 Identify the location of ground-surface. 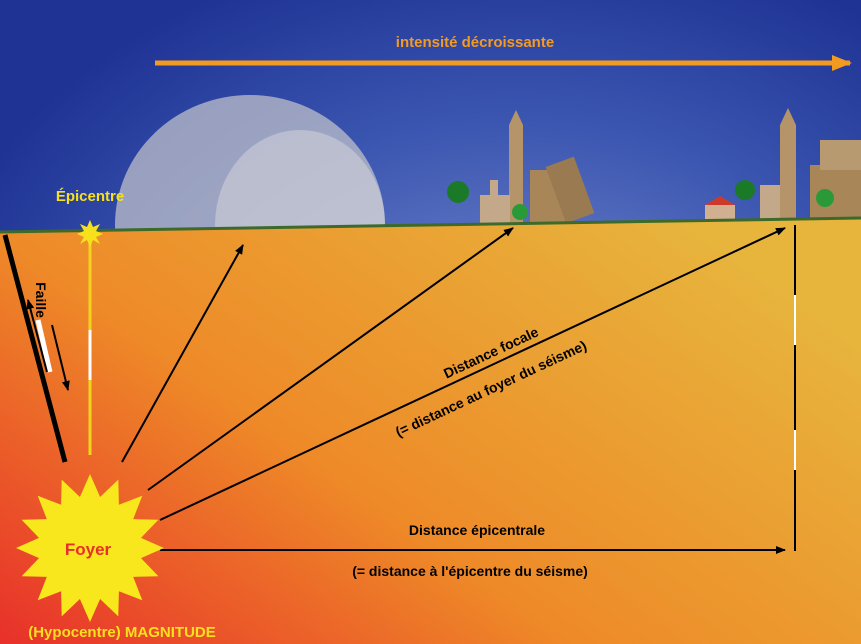
(430, 225).